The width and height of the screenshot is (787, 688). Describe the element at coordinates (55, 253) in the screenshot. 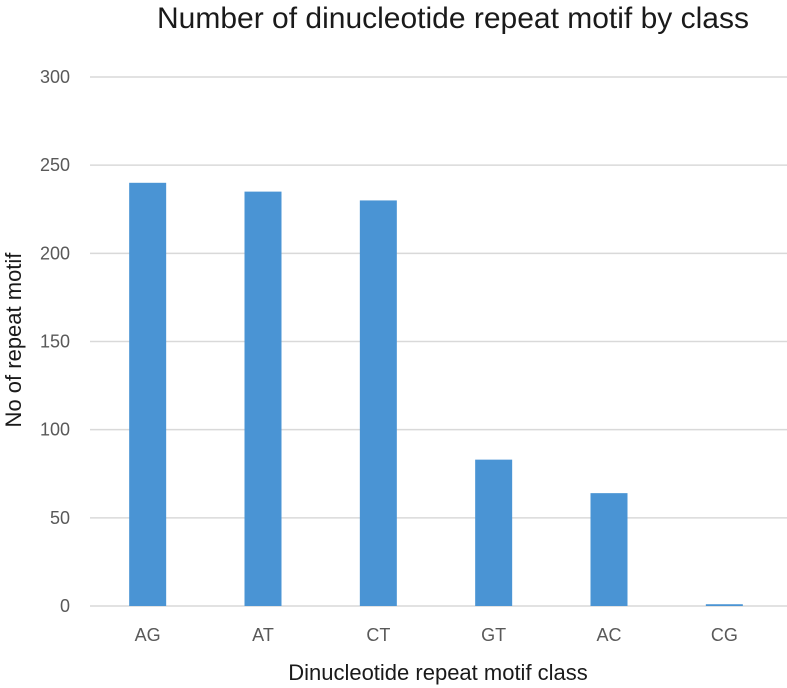

I see `y-tick-label: 200` at that location.